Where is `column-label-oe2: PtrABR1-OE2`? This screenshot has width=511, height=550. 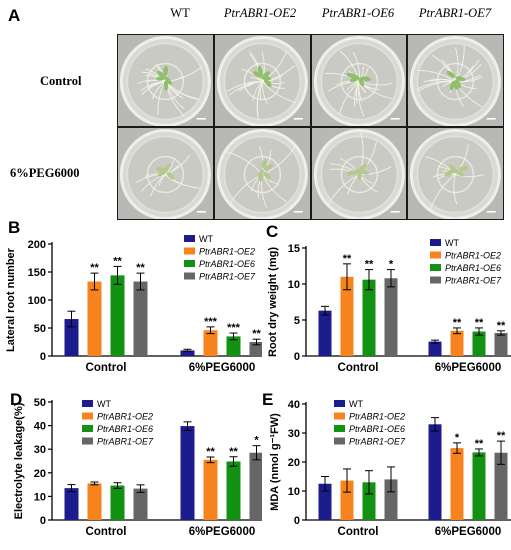 column-label-oe2: PtrABR1-OE2 is located at coordinates (260, 13).